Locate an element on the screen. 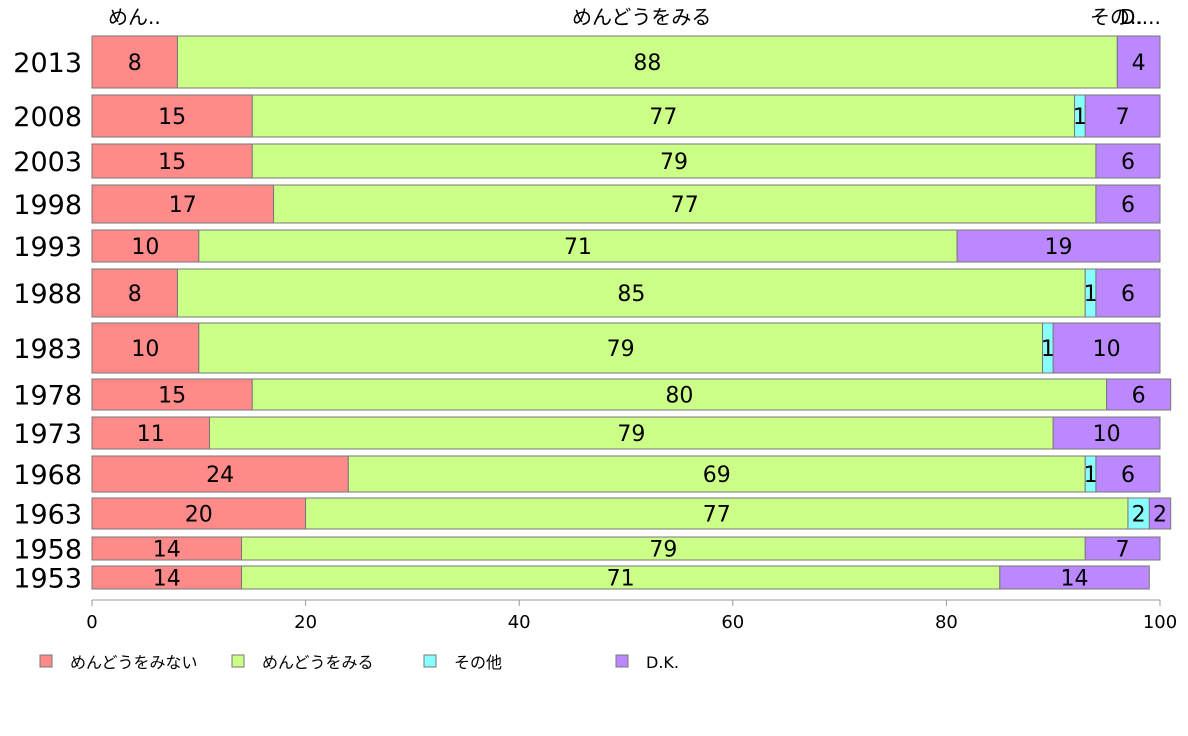 This screenshot has height=736, width=1188. year-label: 1973 is located at coordinates (47, 434).